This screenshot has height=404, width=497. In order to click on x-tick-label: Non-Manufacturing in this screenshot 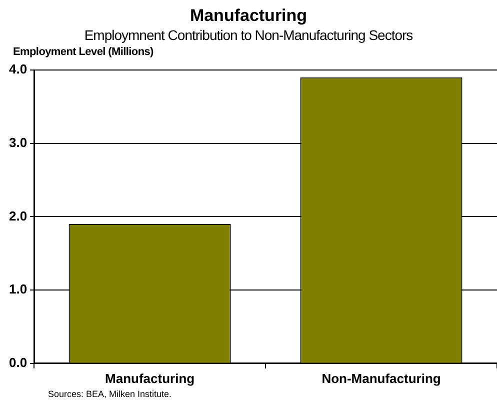, I will do `click(381, 378)`.